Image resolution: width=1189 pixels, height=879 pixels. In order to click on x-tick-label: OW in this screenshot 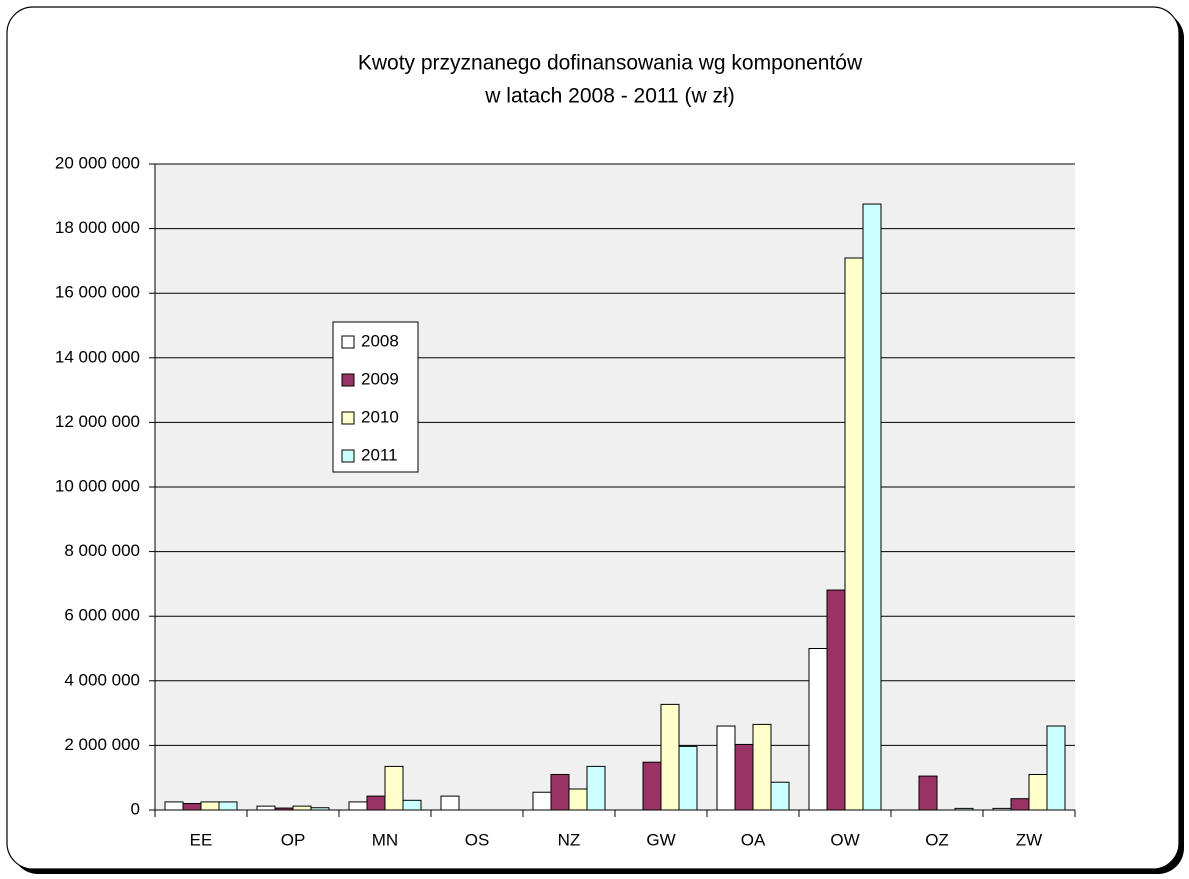, I will do `click(844, 839)`.